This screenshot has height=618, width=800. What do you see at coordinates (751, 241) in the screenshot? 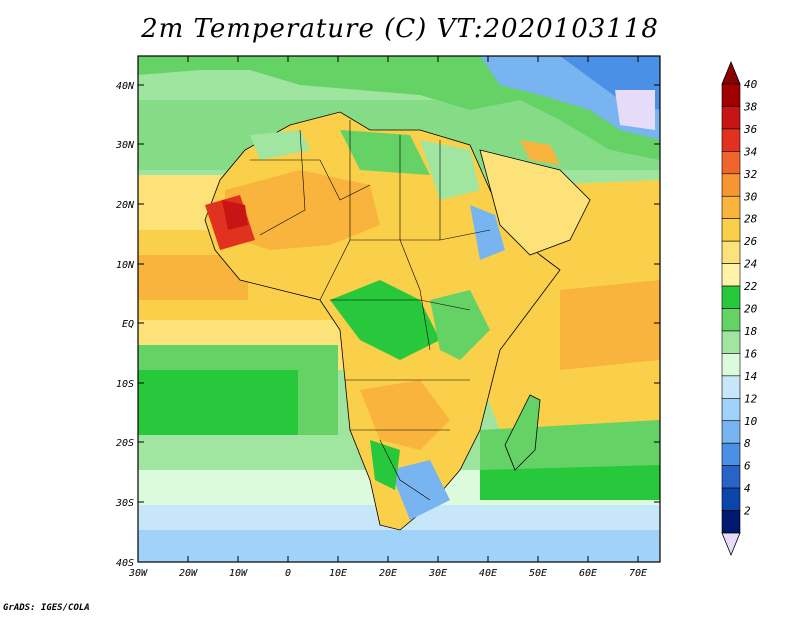
I see `colorbar-label: 26` at bounding box center [751, 241].